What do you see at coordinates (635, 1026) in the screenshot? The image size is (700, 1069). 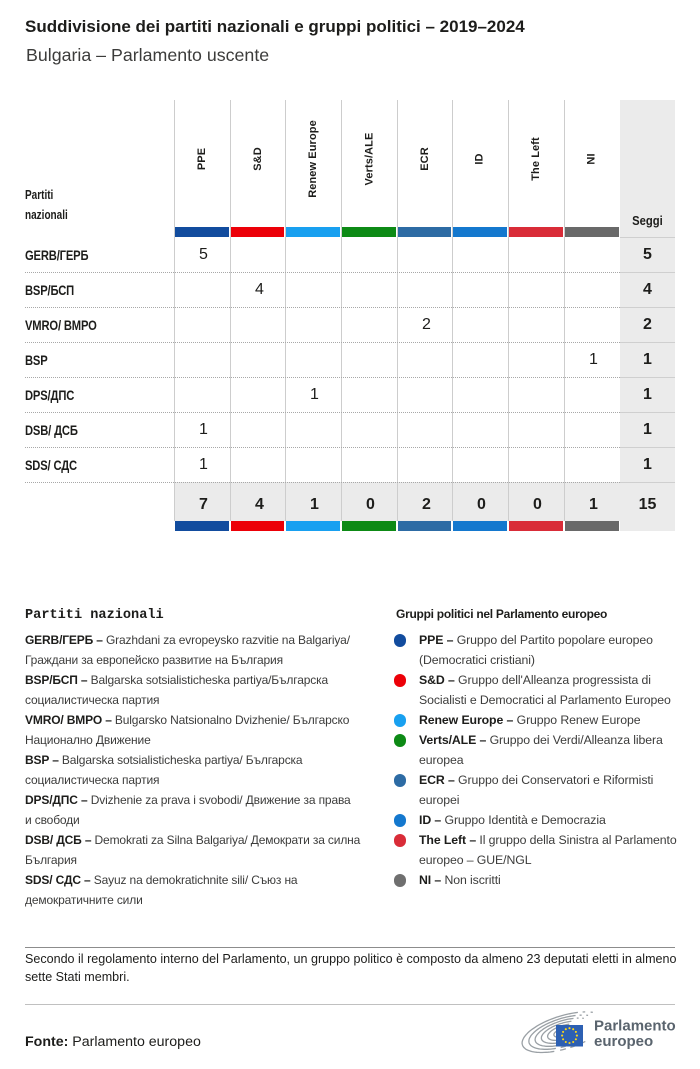 I see `svg-text: Parlamento` at bounding box center [635, 1026].